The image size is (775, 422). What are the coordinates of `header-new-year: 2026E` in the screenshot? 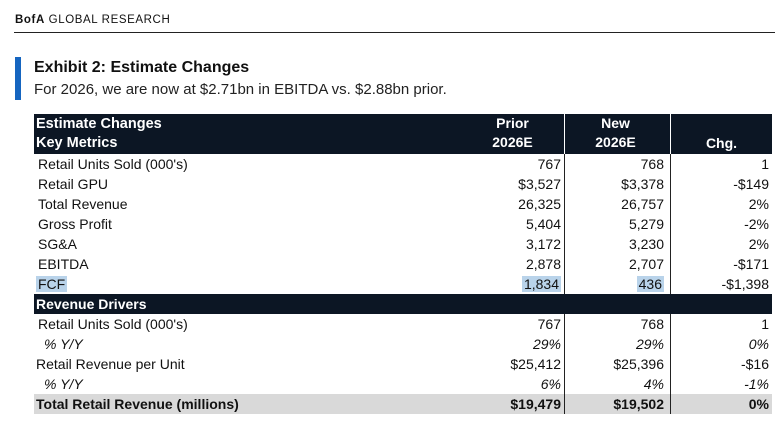 It's located at (615, 142).